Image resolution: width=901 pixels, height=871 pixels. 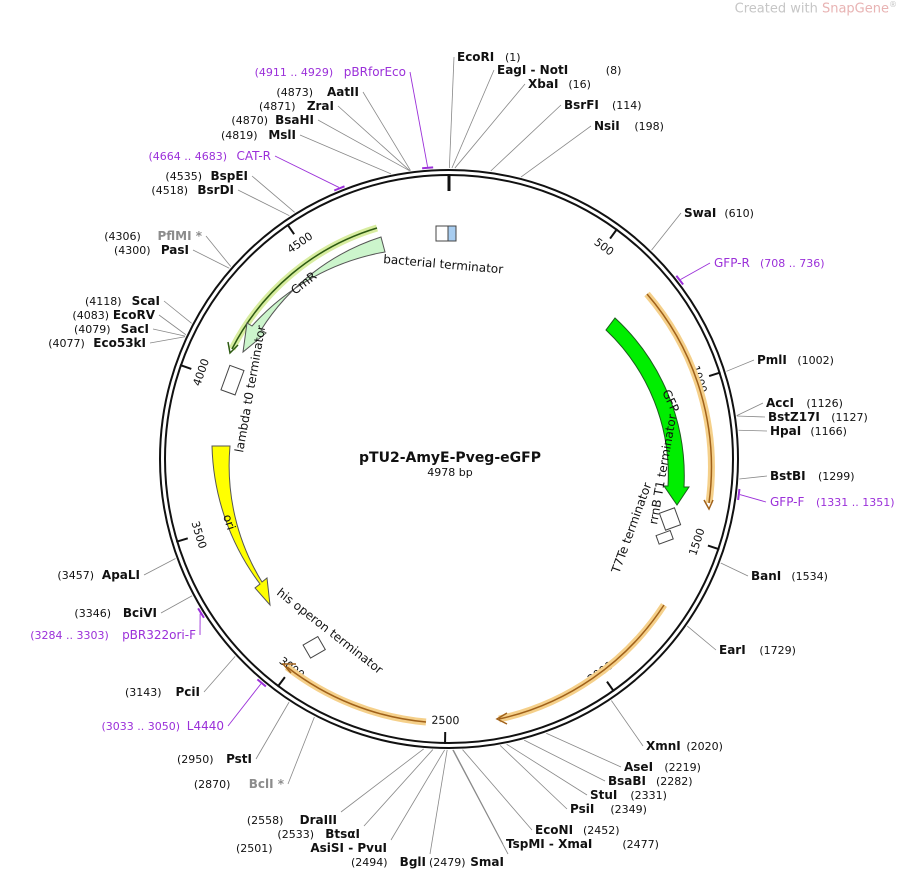 I want to click on bacterial-terminator-label: bacterial terminator, so click(x=443, y=264).